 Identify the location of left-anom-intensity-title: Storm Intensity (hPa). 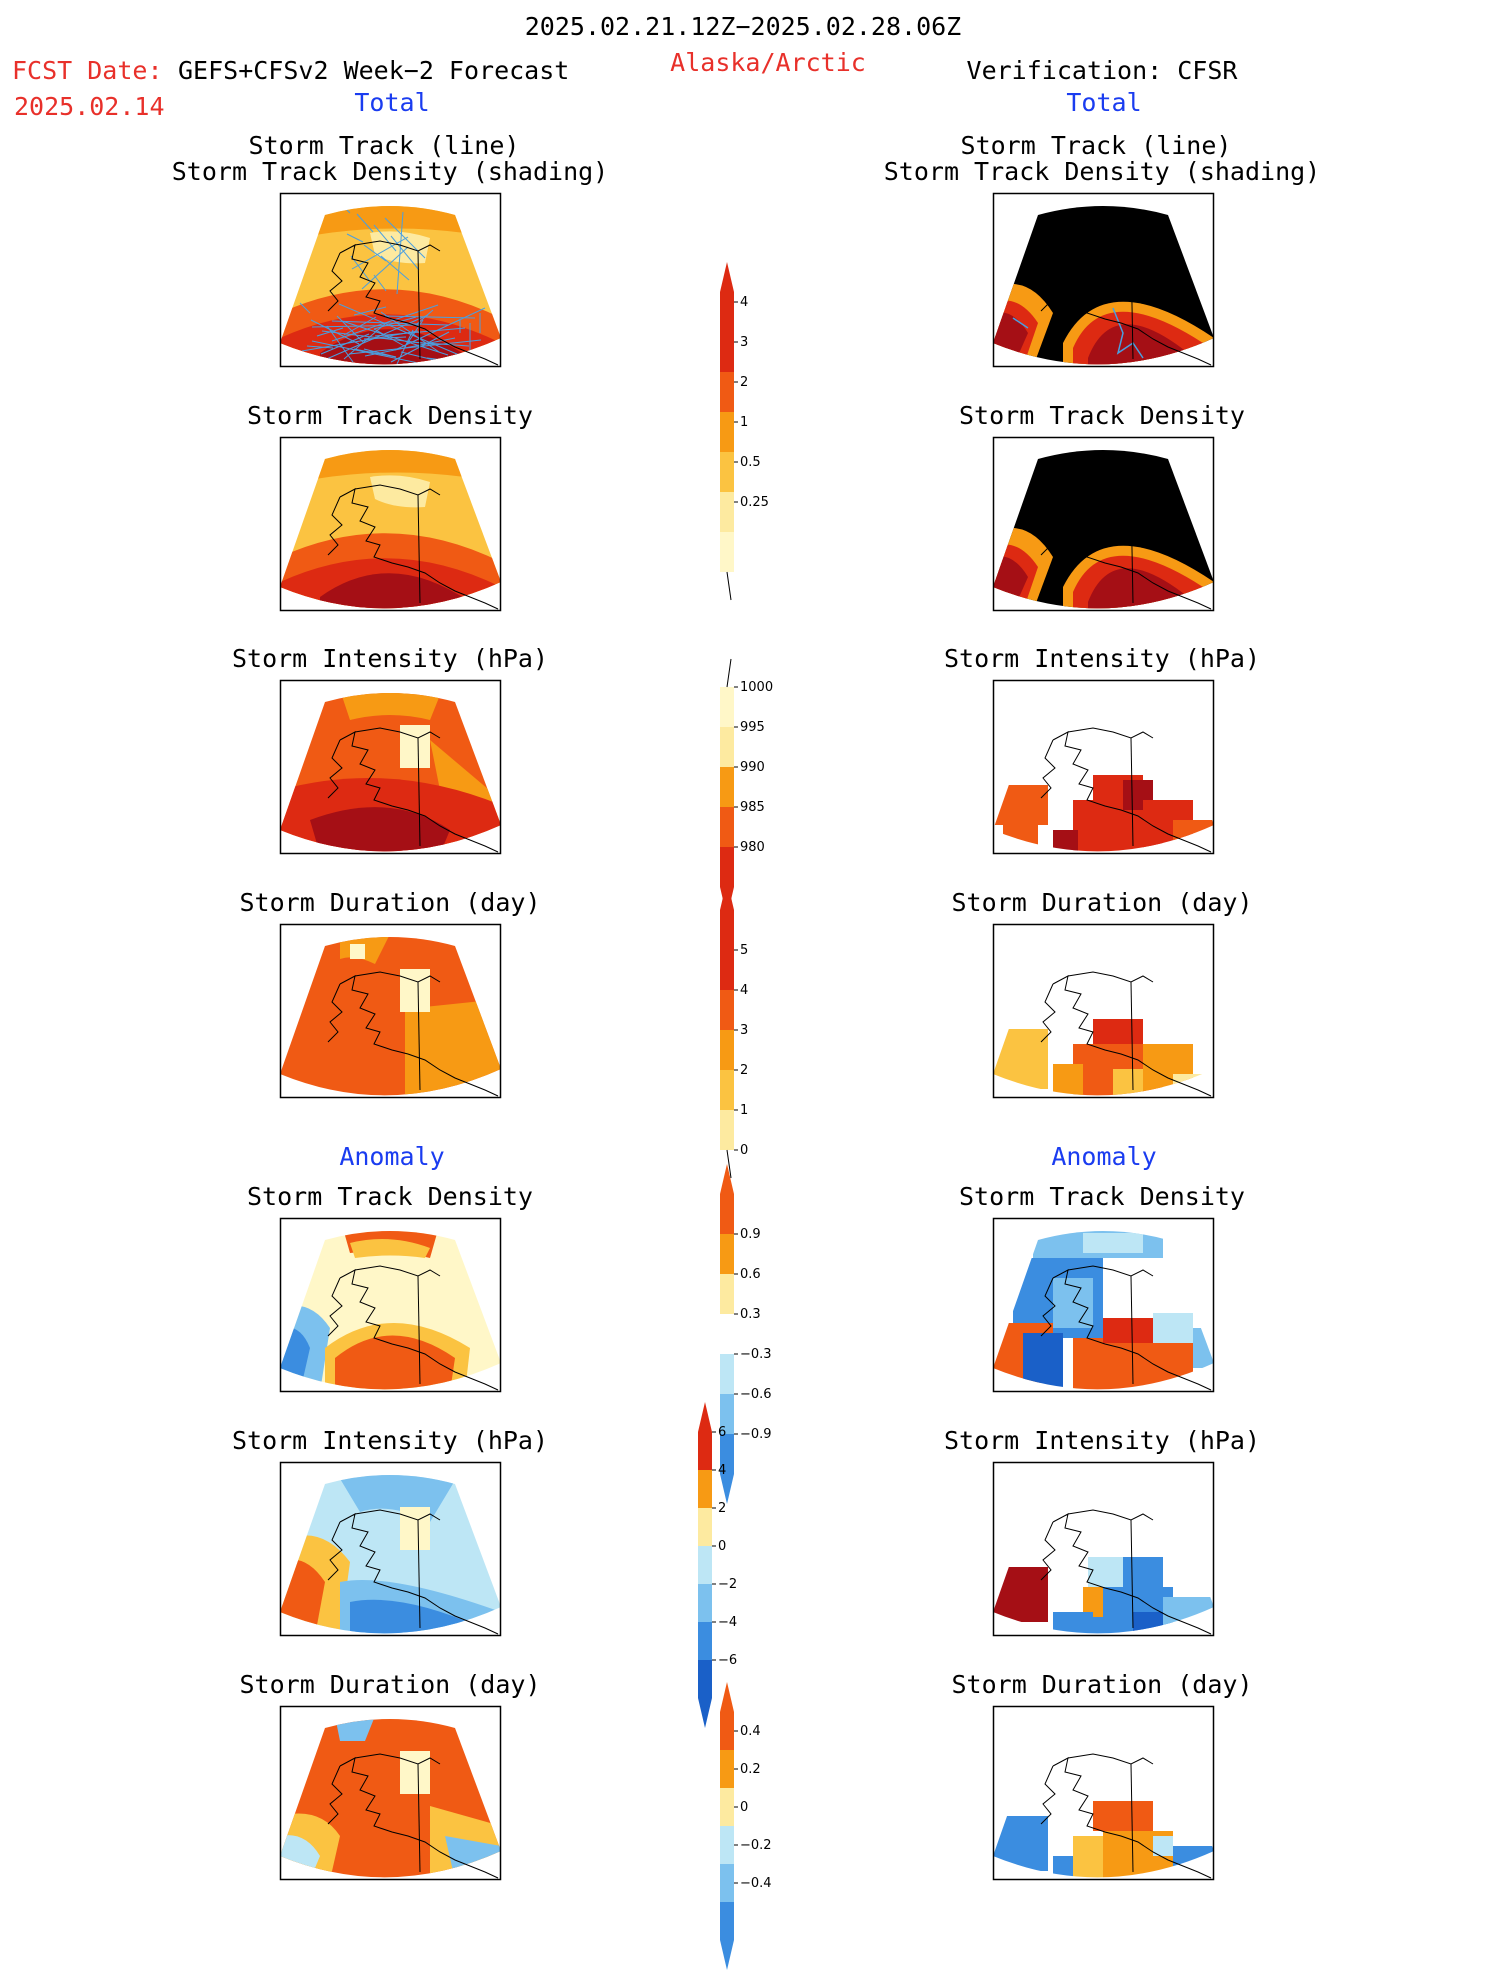
(390, 1440).